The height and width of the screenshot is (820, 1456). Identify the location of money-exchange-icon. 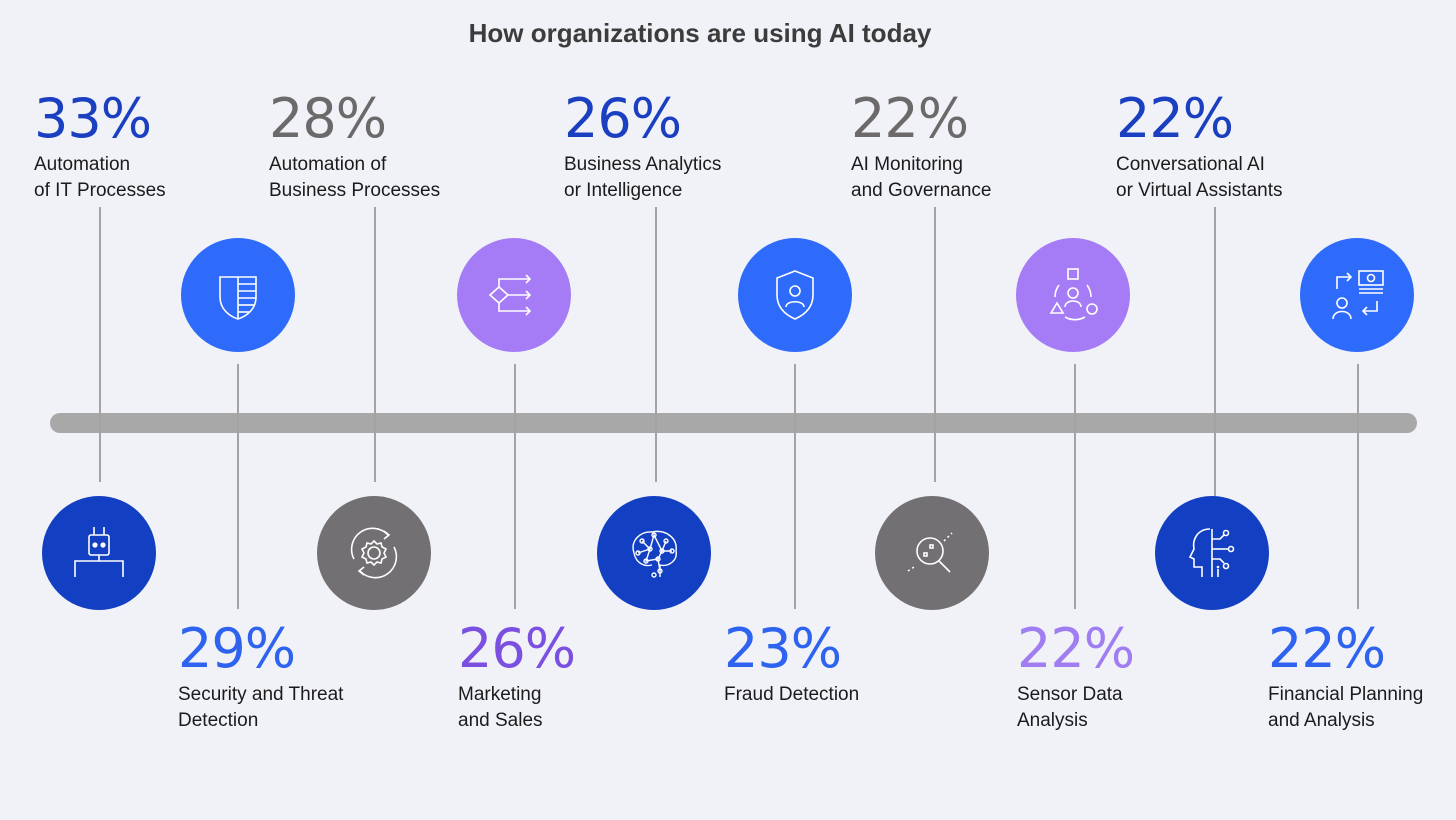
(1358, 295).